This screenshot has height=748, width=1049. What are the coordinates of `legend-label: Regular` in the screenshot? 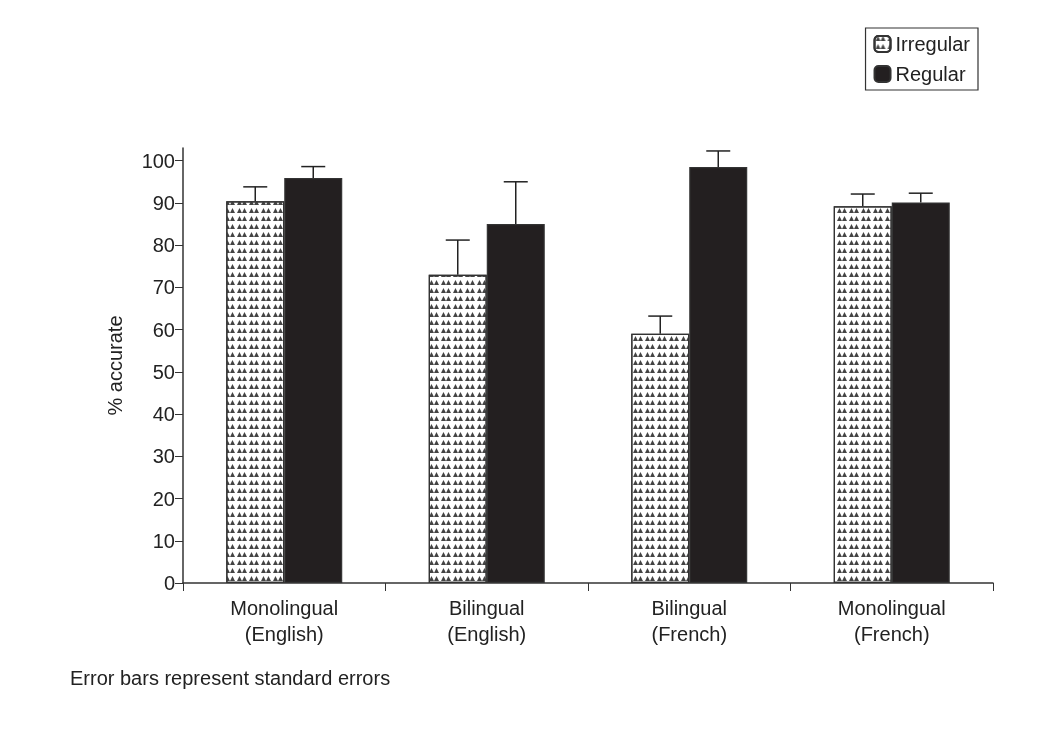 It's located at (930, 74).